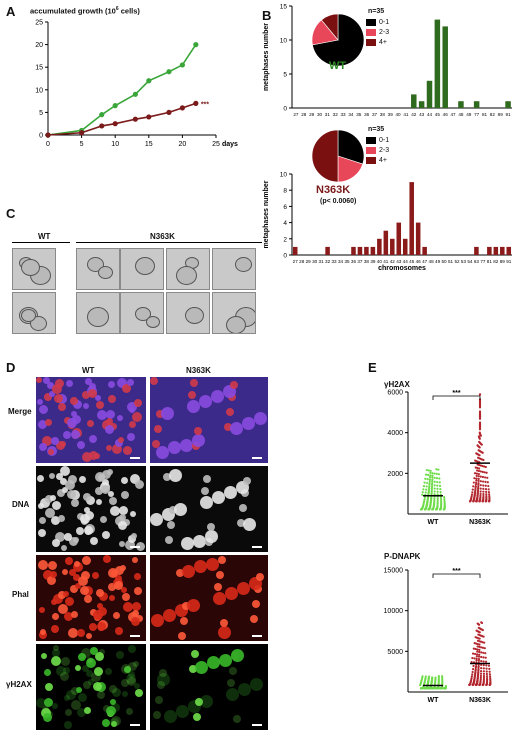  What do you see at coordinates (296, 261) in the screenshot?
I see `x-tick-label: 27` at bounding box center [296, 261].